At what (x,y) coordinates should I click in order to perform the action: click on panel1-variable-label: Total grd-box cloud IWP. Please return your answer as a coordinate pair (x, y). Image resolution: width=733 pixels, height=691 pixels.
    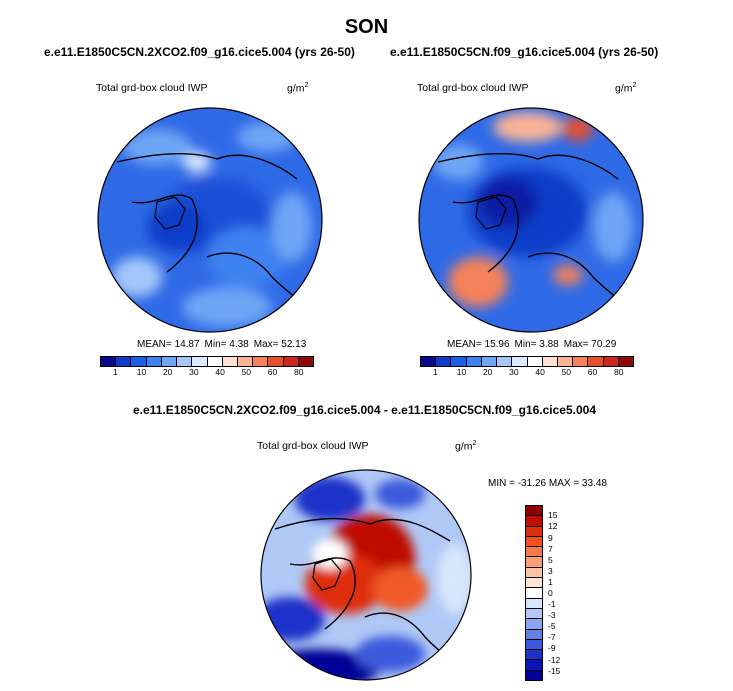
    Looking at the image, I should click on (152, 88).